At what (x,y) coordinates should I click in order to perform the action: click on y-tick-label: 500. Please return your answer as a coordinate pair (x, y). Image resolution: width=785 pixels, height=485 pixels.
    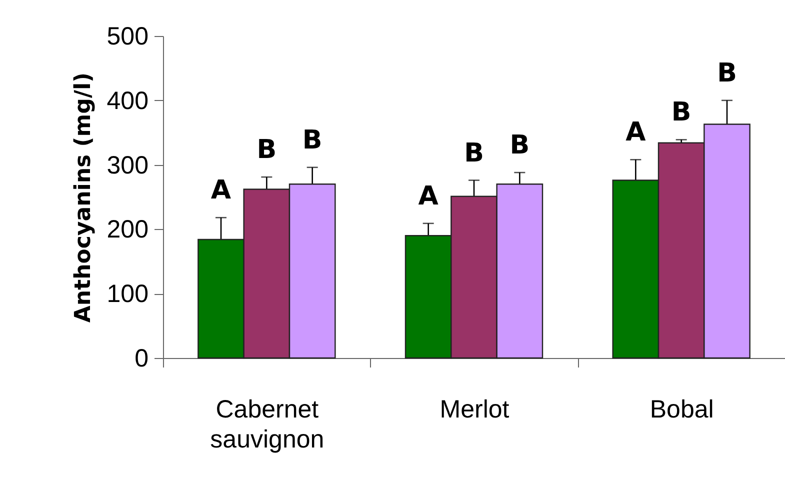
    Looking at the image, I should click on (127, 36).